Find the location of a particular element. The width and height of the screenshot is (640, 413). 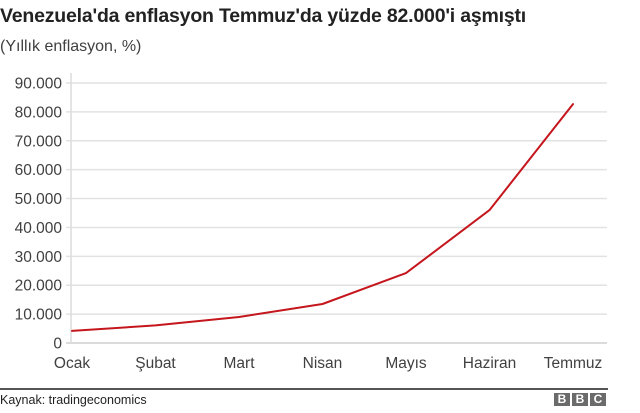

x-axis: Ocak Şubat Mart Nisan Mayıs Haziran Temmuz is located at coordinates (328, 363).